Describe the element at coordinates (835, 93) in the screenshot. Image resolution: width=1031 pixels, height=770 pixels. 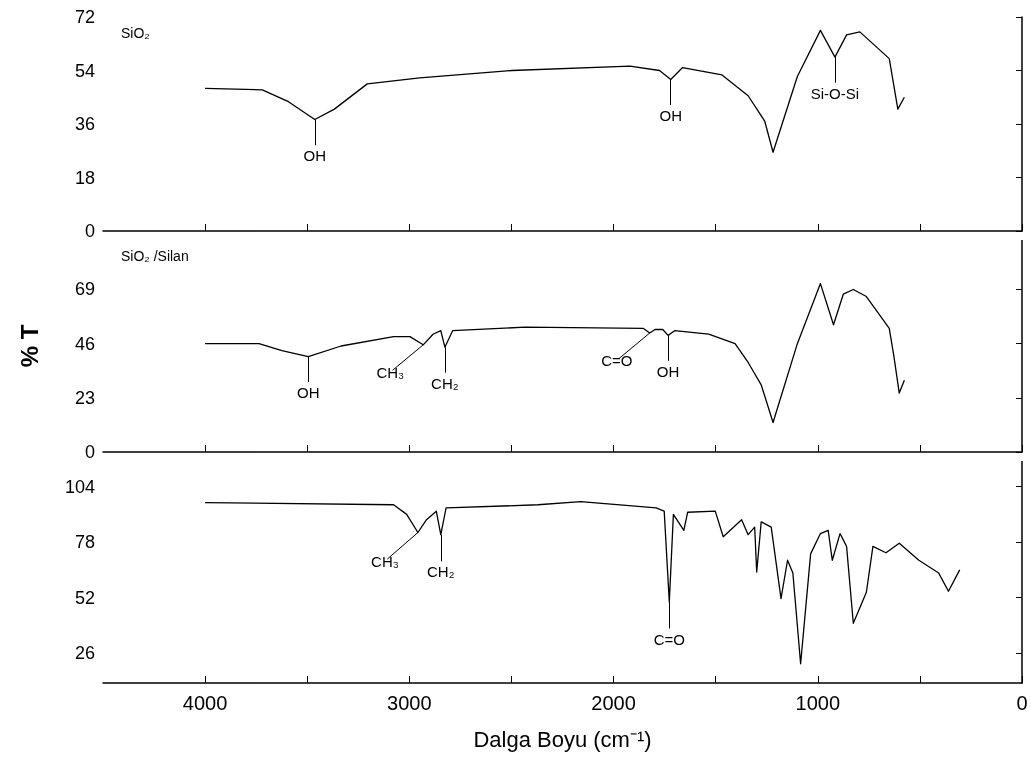
I see `annotation: Si-O-Si` at that location.